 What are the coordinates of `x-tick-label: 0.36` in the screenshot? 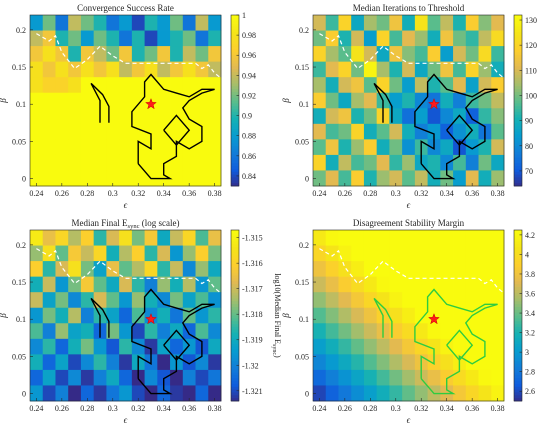 It's located at (472, 408).